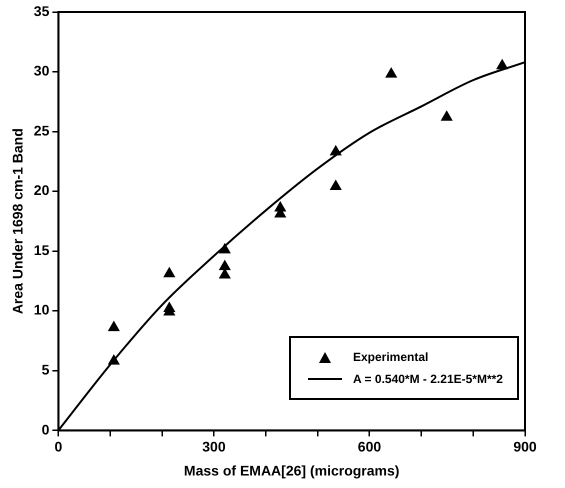 The height and width of the screenshot is (488, 565). I want to click on x-tick-label: 0, so click(58, 446).